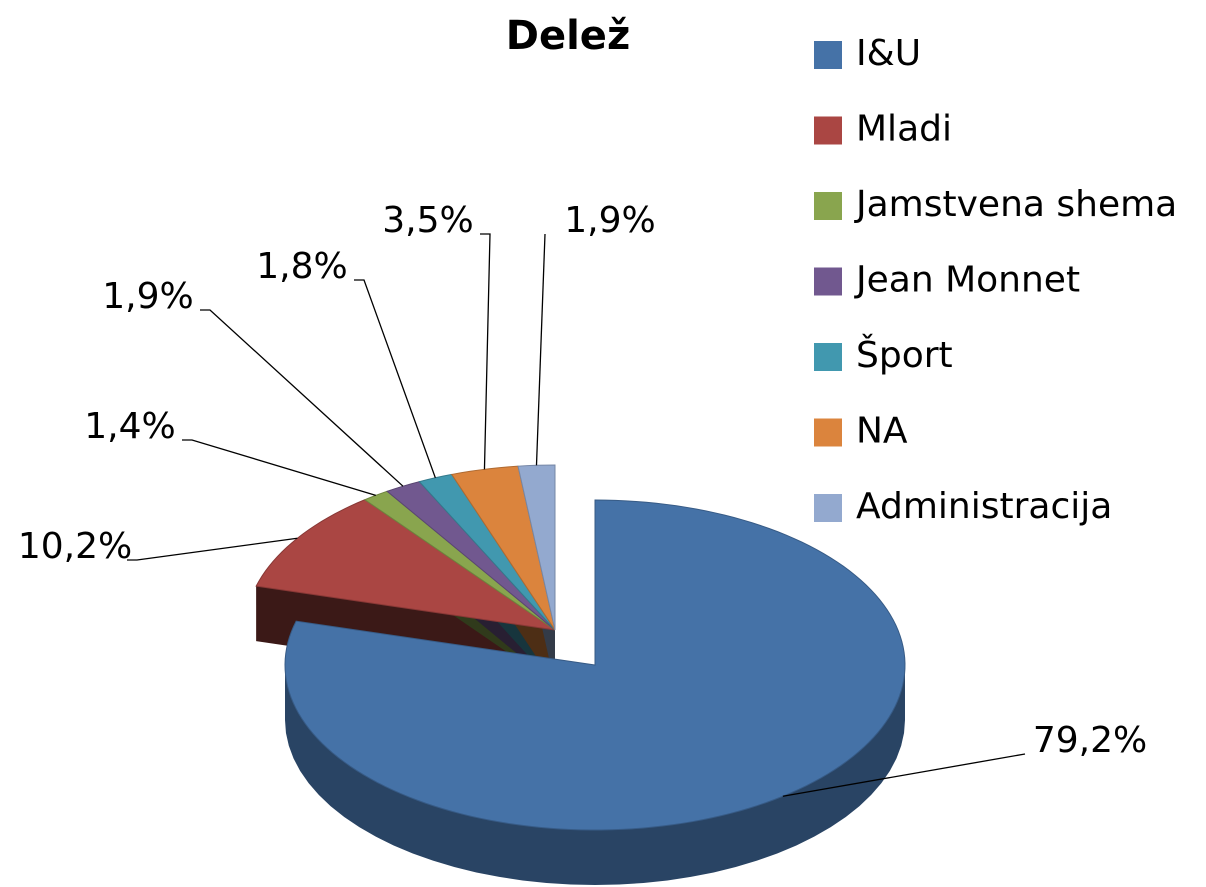 The height and width of the screenshot is (887, 1206). I want to click on legend-label: Mladi, so click(904, 129).